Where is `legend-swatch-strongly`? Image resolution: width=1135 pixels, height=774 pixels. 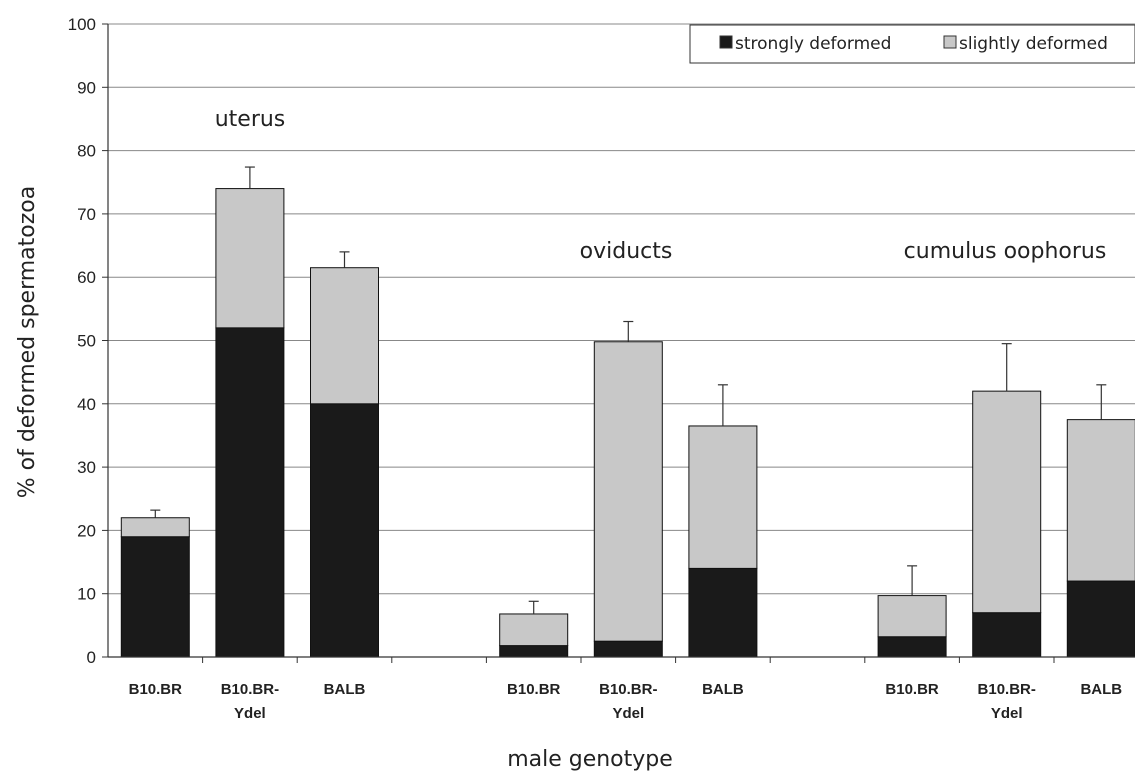 legend-swatch-strongly is located at coordinates (726, 42).